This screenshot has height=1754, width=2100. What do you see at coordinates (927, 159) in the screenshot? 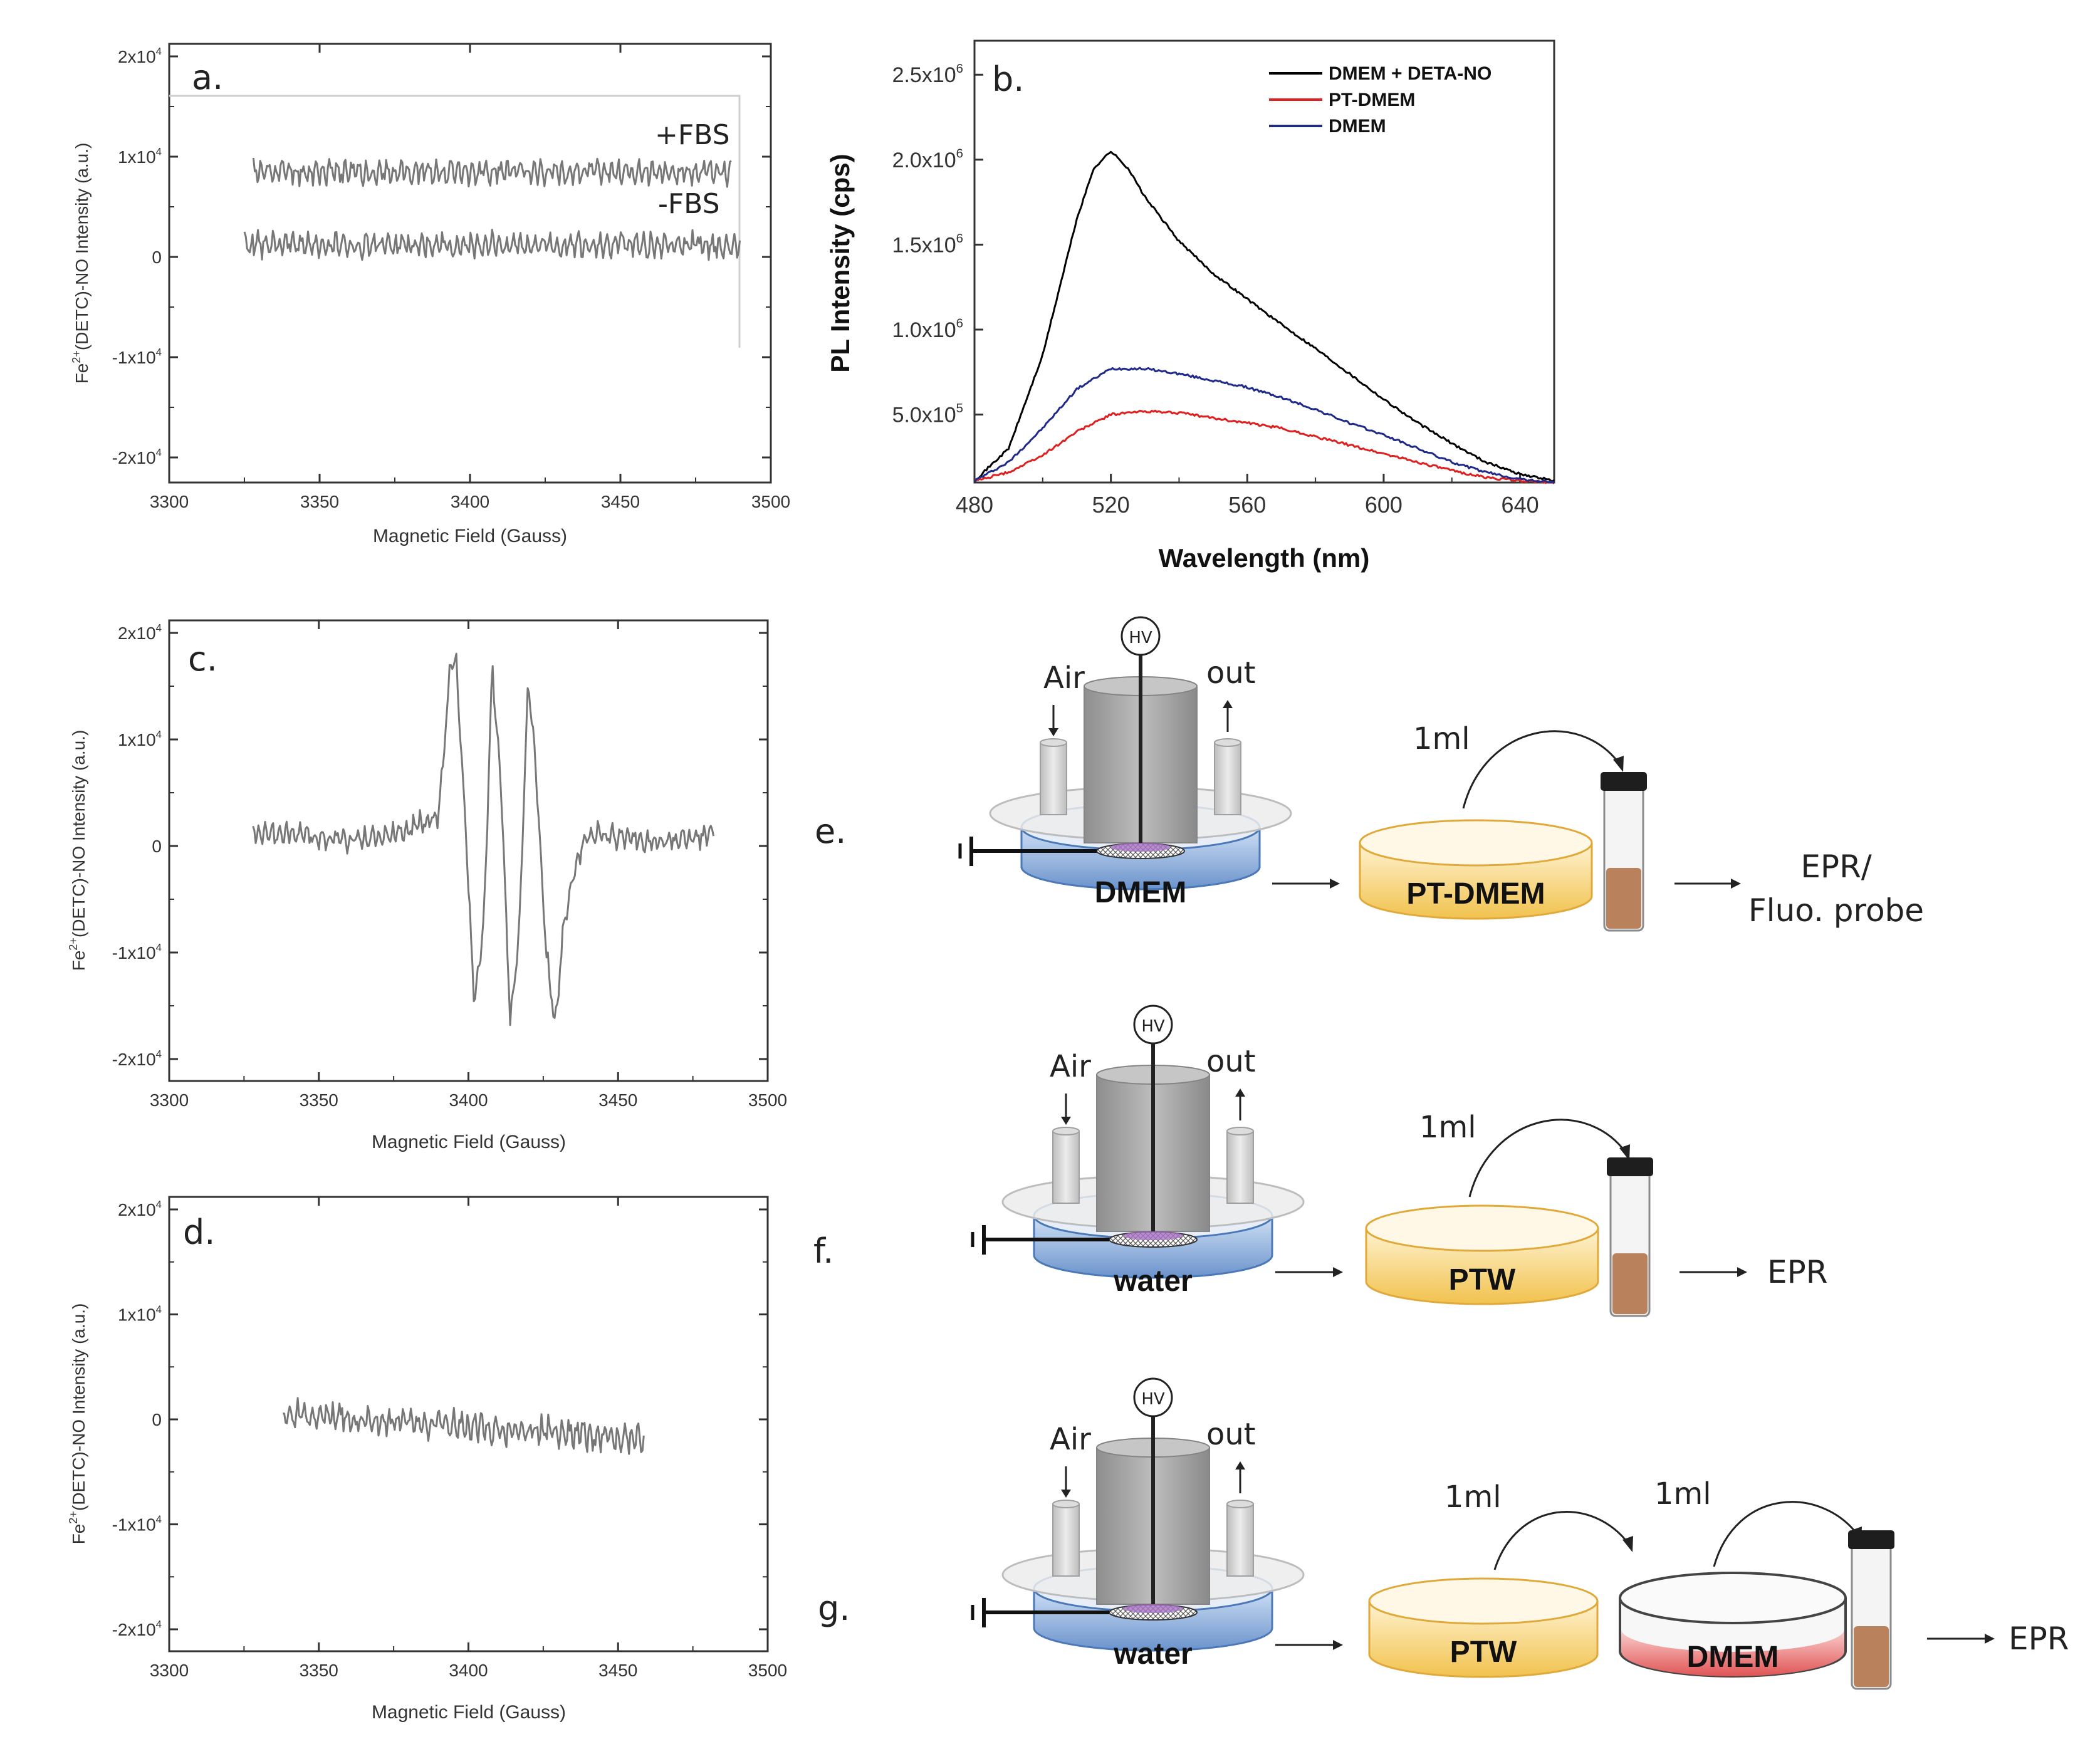
I see `y-tick-label: 2.0x10⁶` at bounding box center [927, 159].